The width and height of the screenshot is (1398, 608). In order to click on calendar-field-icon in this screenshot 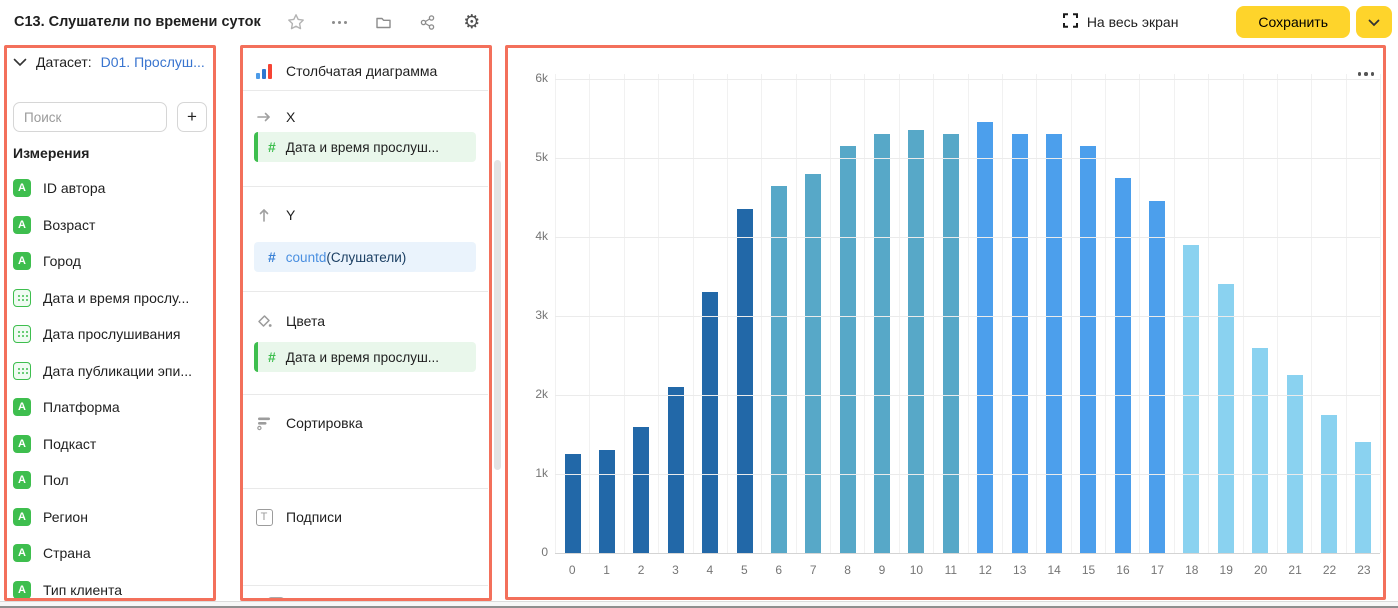, I will do `click(22, 334)`.